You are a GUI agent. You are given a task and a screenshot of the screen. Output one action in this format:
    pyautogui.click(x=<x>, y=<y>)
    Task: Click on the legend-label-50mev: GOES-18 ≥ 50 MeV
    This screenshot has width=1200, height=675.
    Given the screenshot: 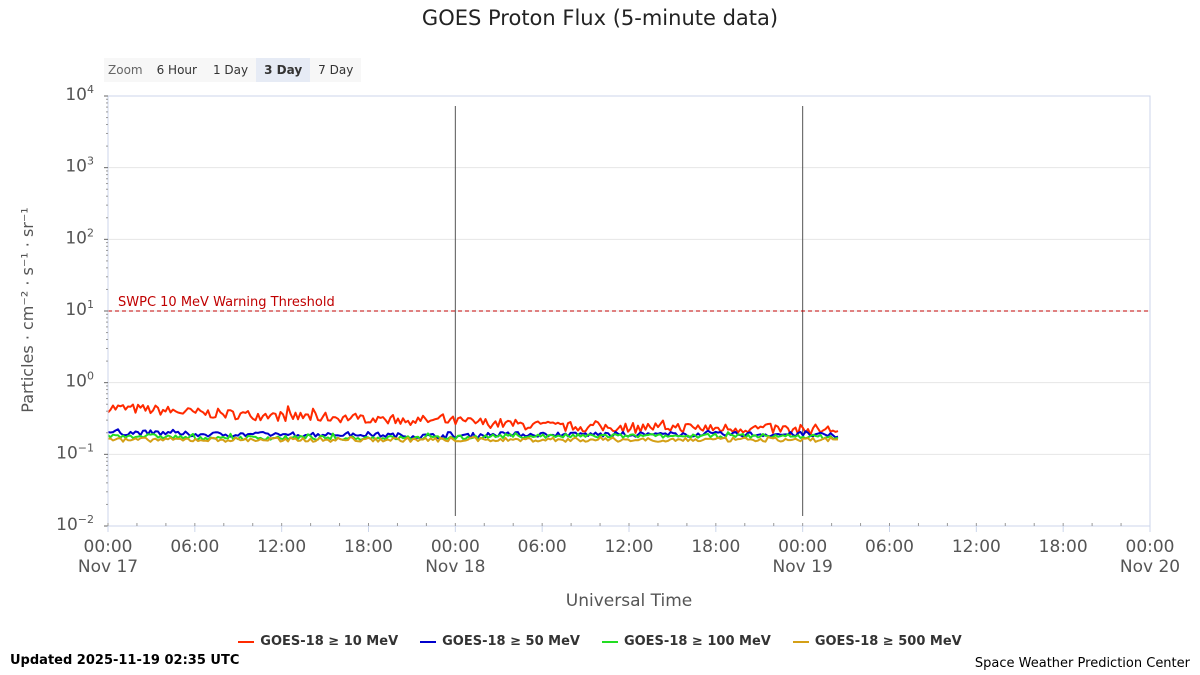 What is the action you would take?
    pyautogui.click(x=511, y=641)
    